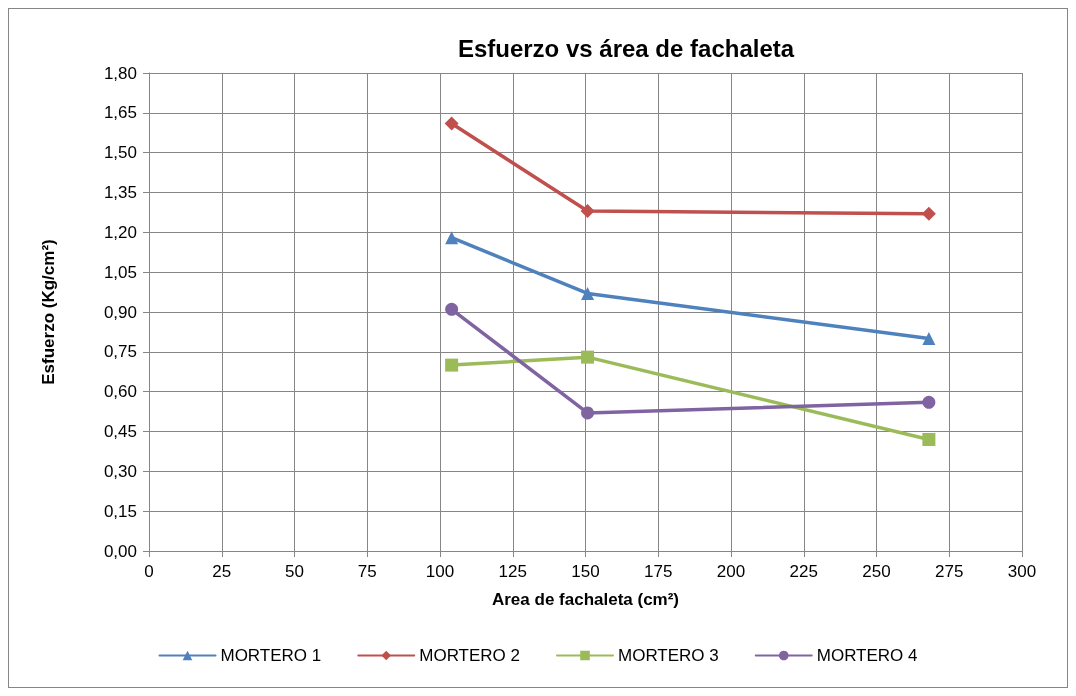 This screenshot has height=696, width=1076. Describe the element at coordinates (585, 599) in the screenshot. I see `x-axis-title: Area de fachaleta (cm²)` at that location.